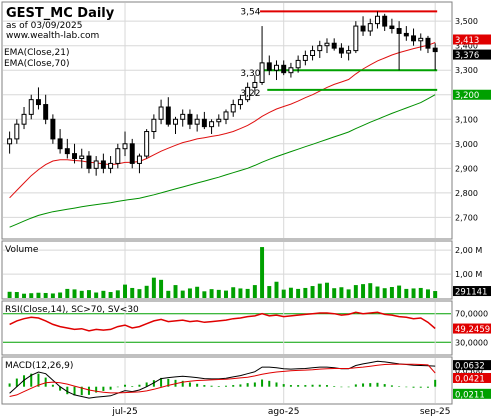  What do you see at coordinates (472, 291) in the screenshot?
I see `volume-badge-box` at bounding box center [472, 291].